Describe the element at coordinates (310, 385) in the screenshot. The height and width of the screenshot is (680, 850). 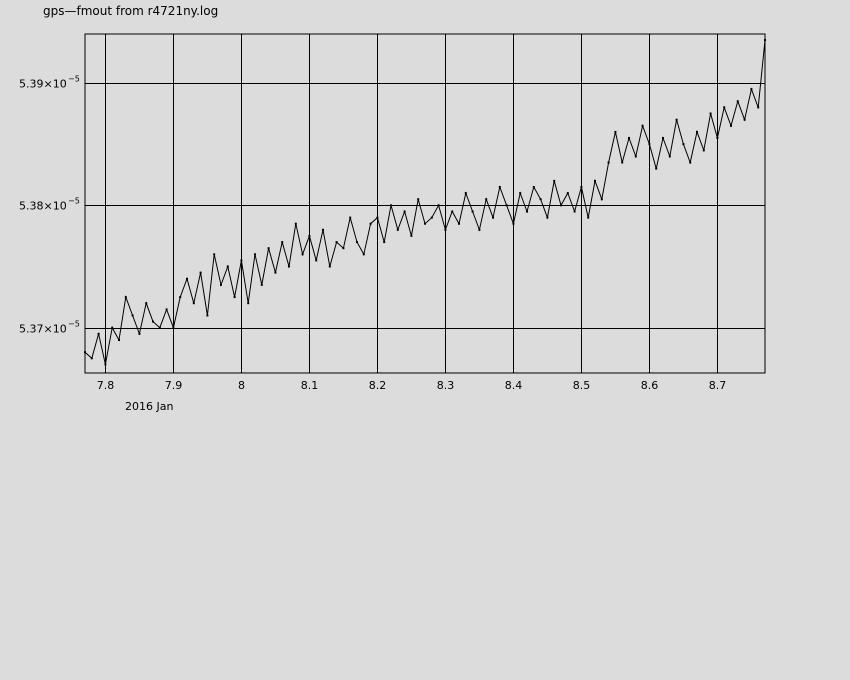
I see `x-tick-label: 8.1` at that location.